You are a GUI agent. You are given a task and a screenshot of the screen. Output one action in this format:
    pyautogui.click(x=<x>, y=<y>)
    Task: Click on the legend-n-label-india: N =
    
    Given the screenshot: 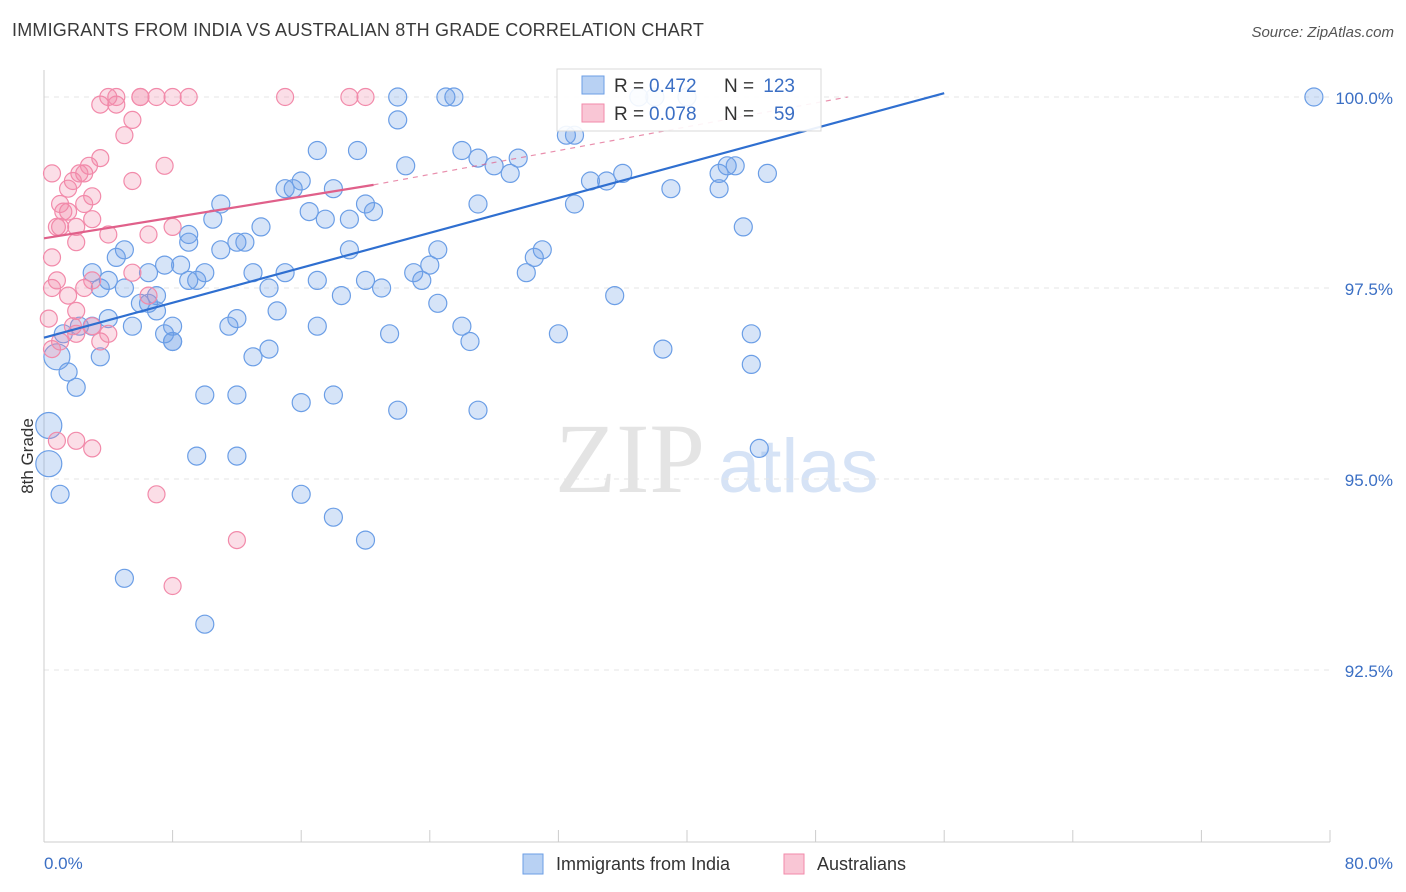 What is the action you would take?
    pyautogui.click(x=739, y=86)
    